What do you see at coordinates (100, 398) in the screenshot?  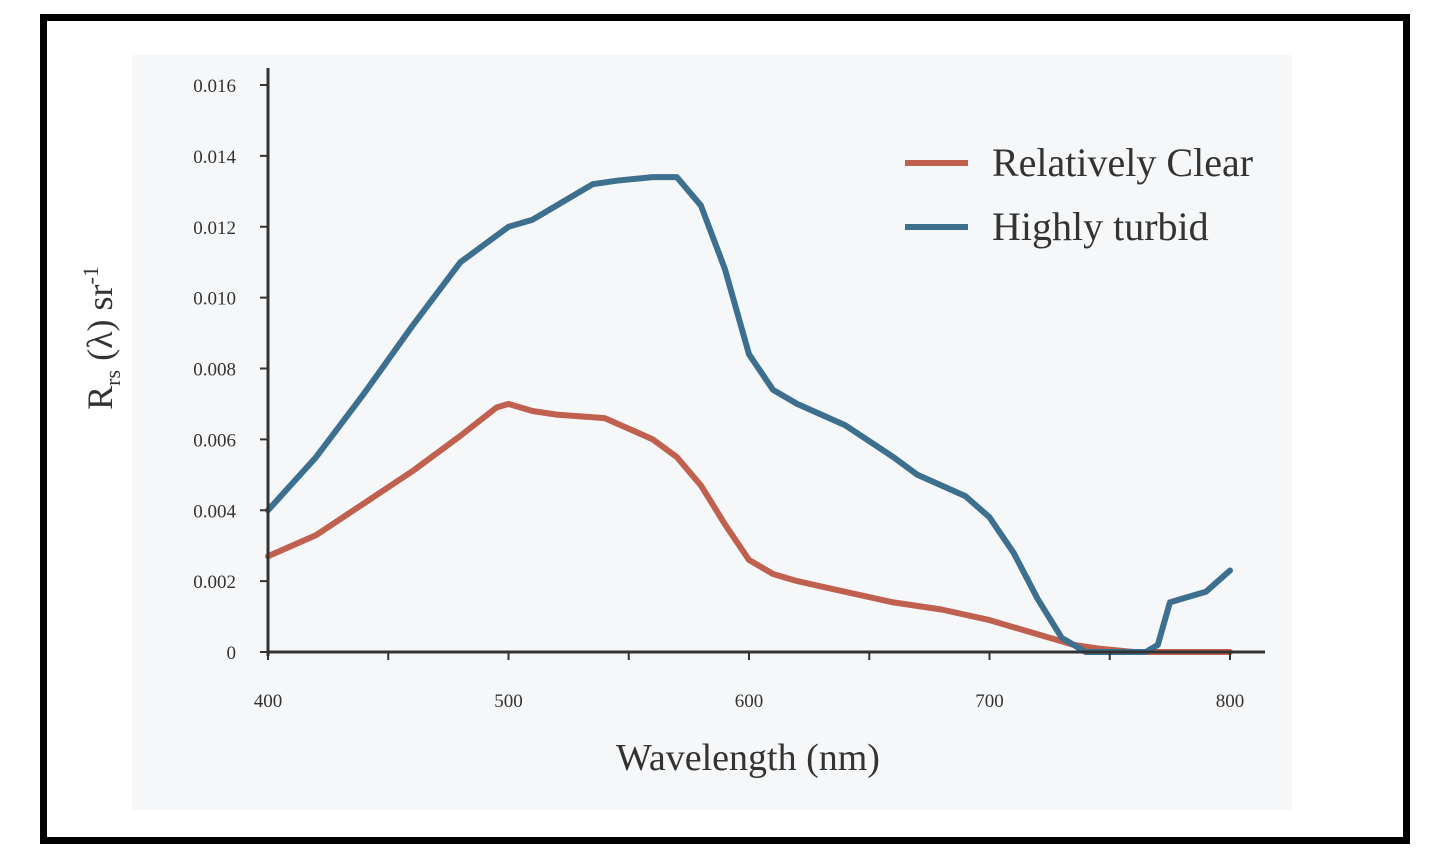 I see `y-axis-title-main: R` at bounding box center [100, 398].